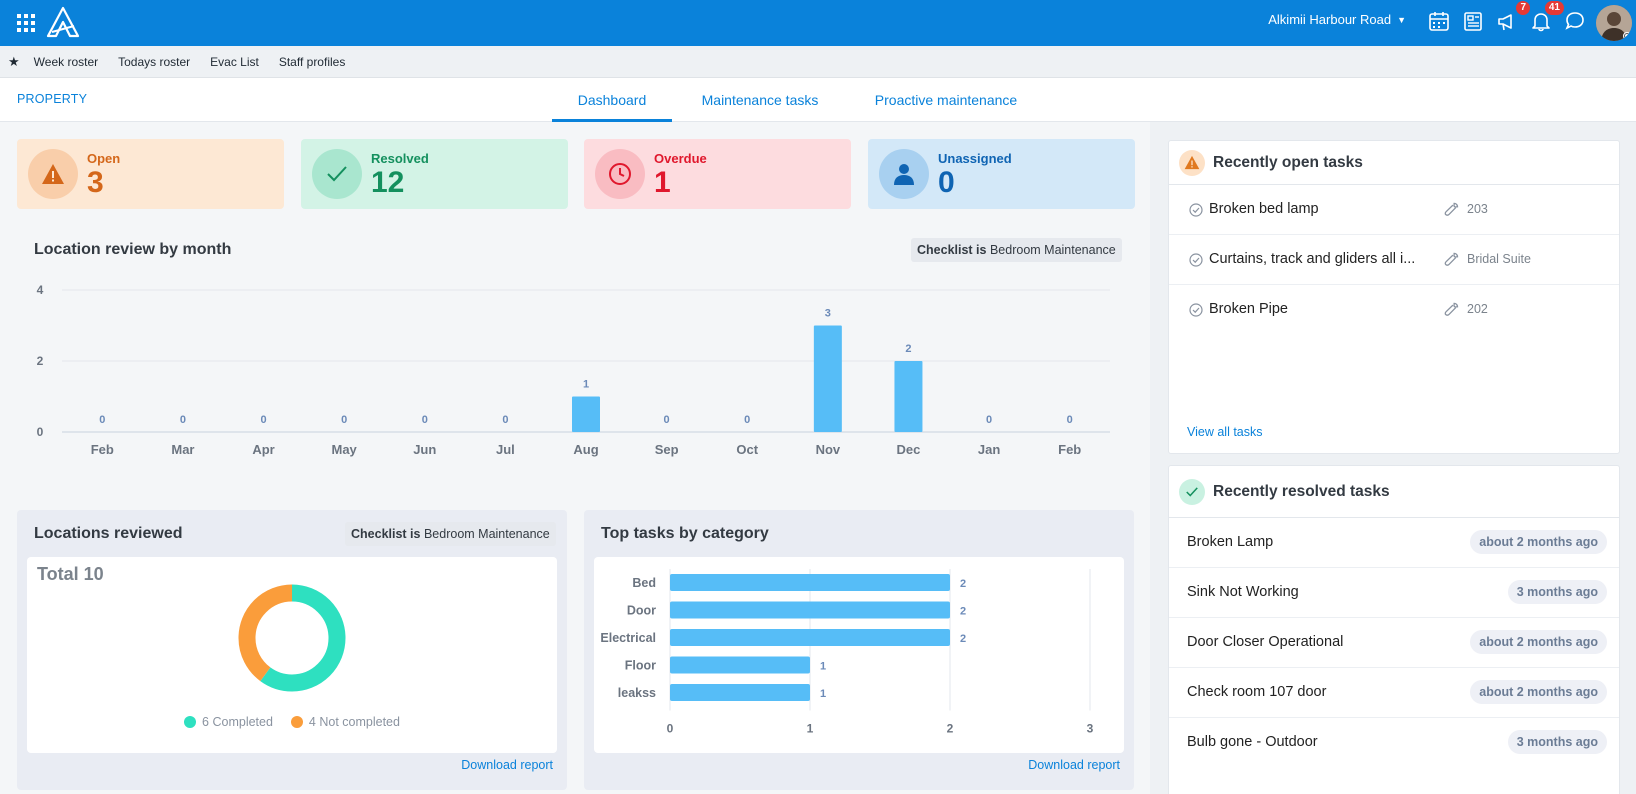 This screenshot has width=1636, height=794. I want to click on newspaper-icon, so click(1473, 21).